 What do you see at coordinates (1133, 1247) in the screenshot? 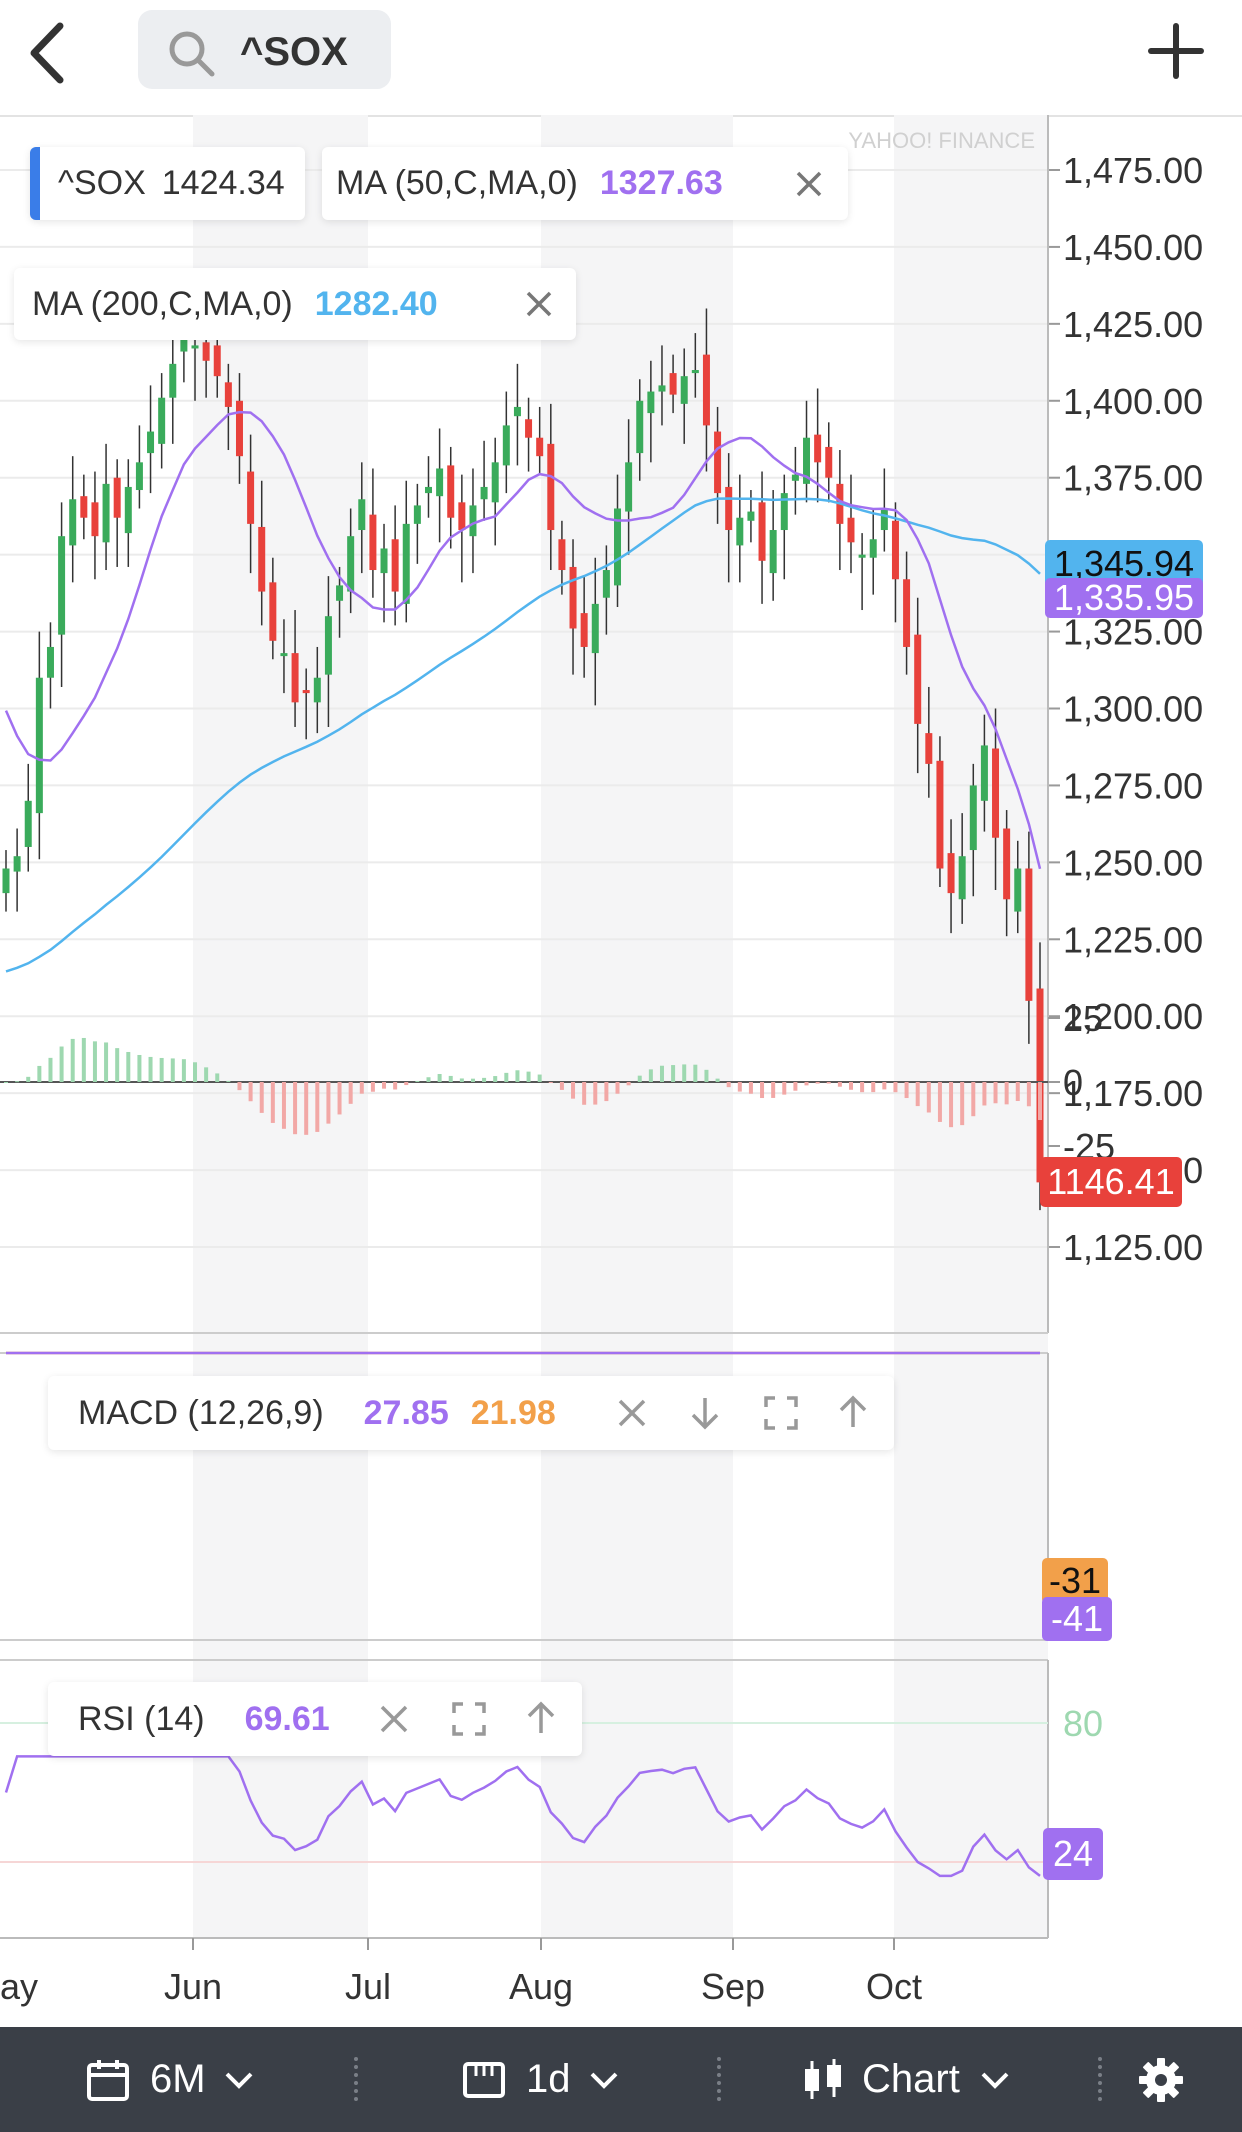
I see `price-axis-label: 1,125.00` at bounding box center [1133, 1247].